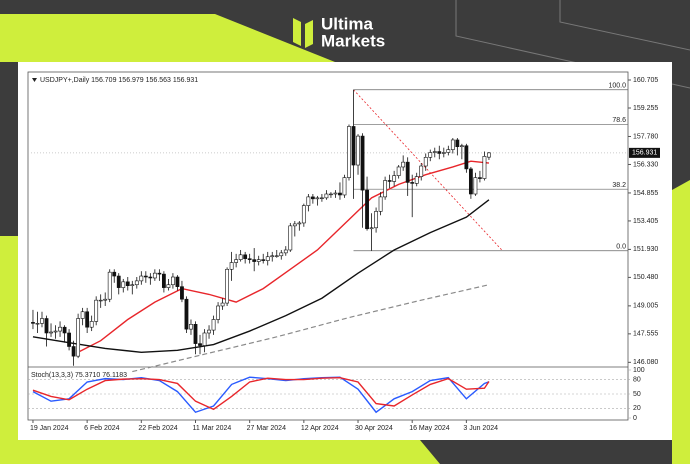  Describe the element at coordinates (374, 428) in the screenshot. I see `x-tick-label: 30 Apr 2024` at that location.